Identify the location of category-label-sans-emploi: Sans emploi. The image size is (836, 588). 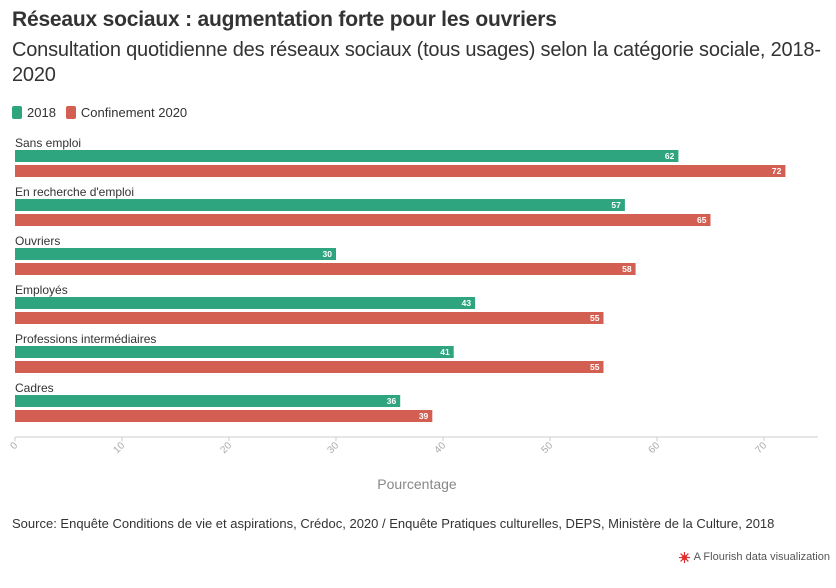
(48, 143).